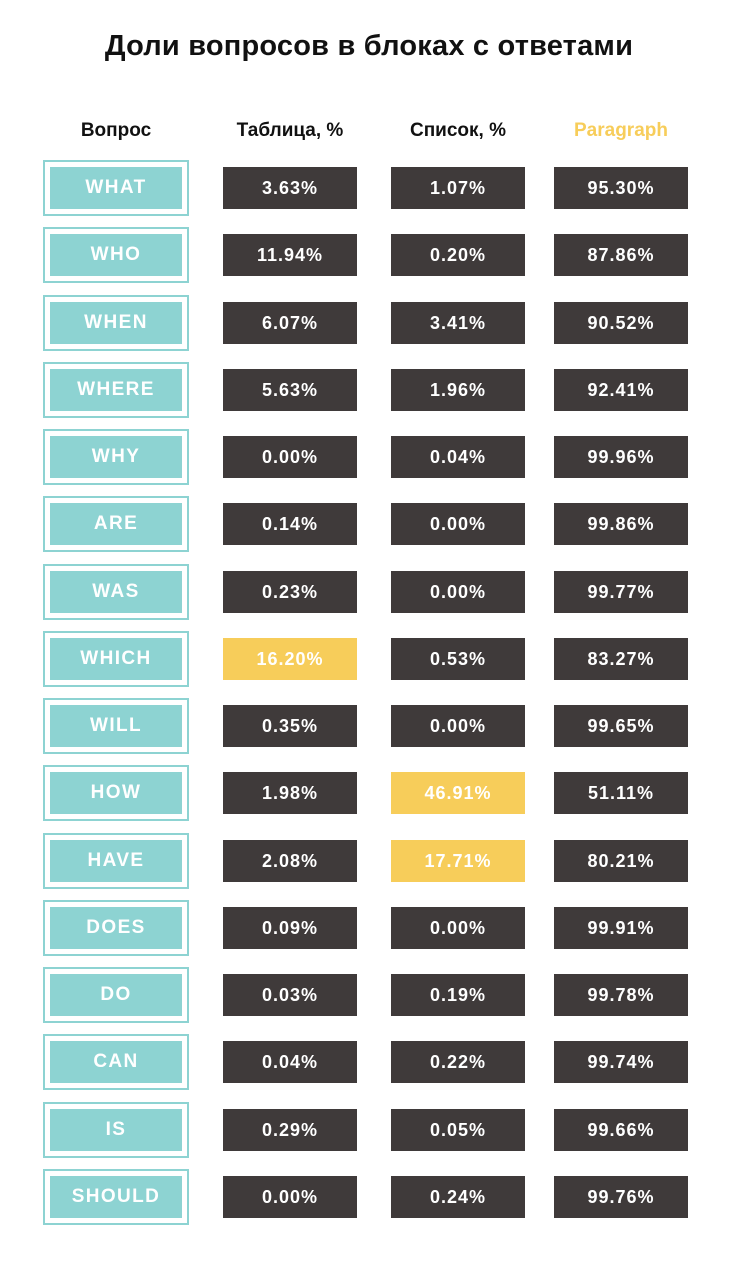 The height and width of the screenshot is (1273, 738). I want to click on list-share-cell: 0.22%, so click(458, 1062).